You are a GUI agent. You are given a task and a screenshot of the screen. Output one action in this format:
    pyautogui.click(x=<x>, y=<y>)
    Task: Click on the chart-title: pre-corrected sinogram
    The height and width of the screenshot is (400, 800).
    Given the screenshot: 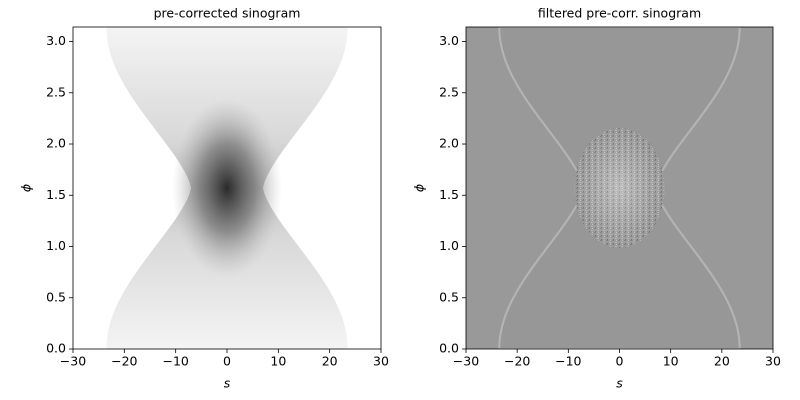 What is the action you would take?
    pyautogui.click(x=227, y=13)
    